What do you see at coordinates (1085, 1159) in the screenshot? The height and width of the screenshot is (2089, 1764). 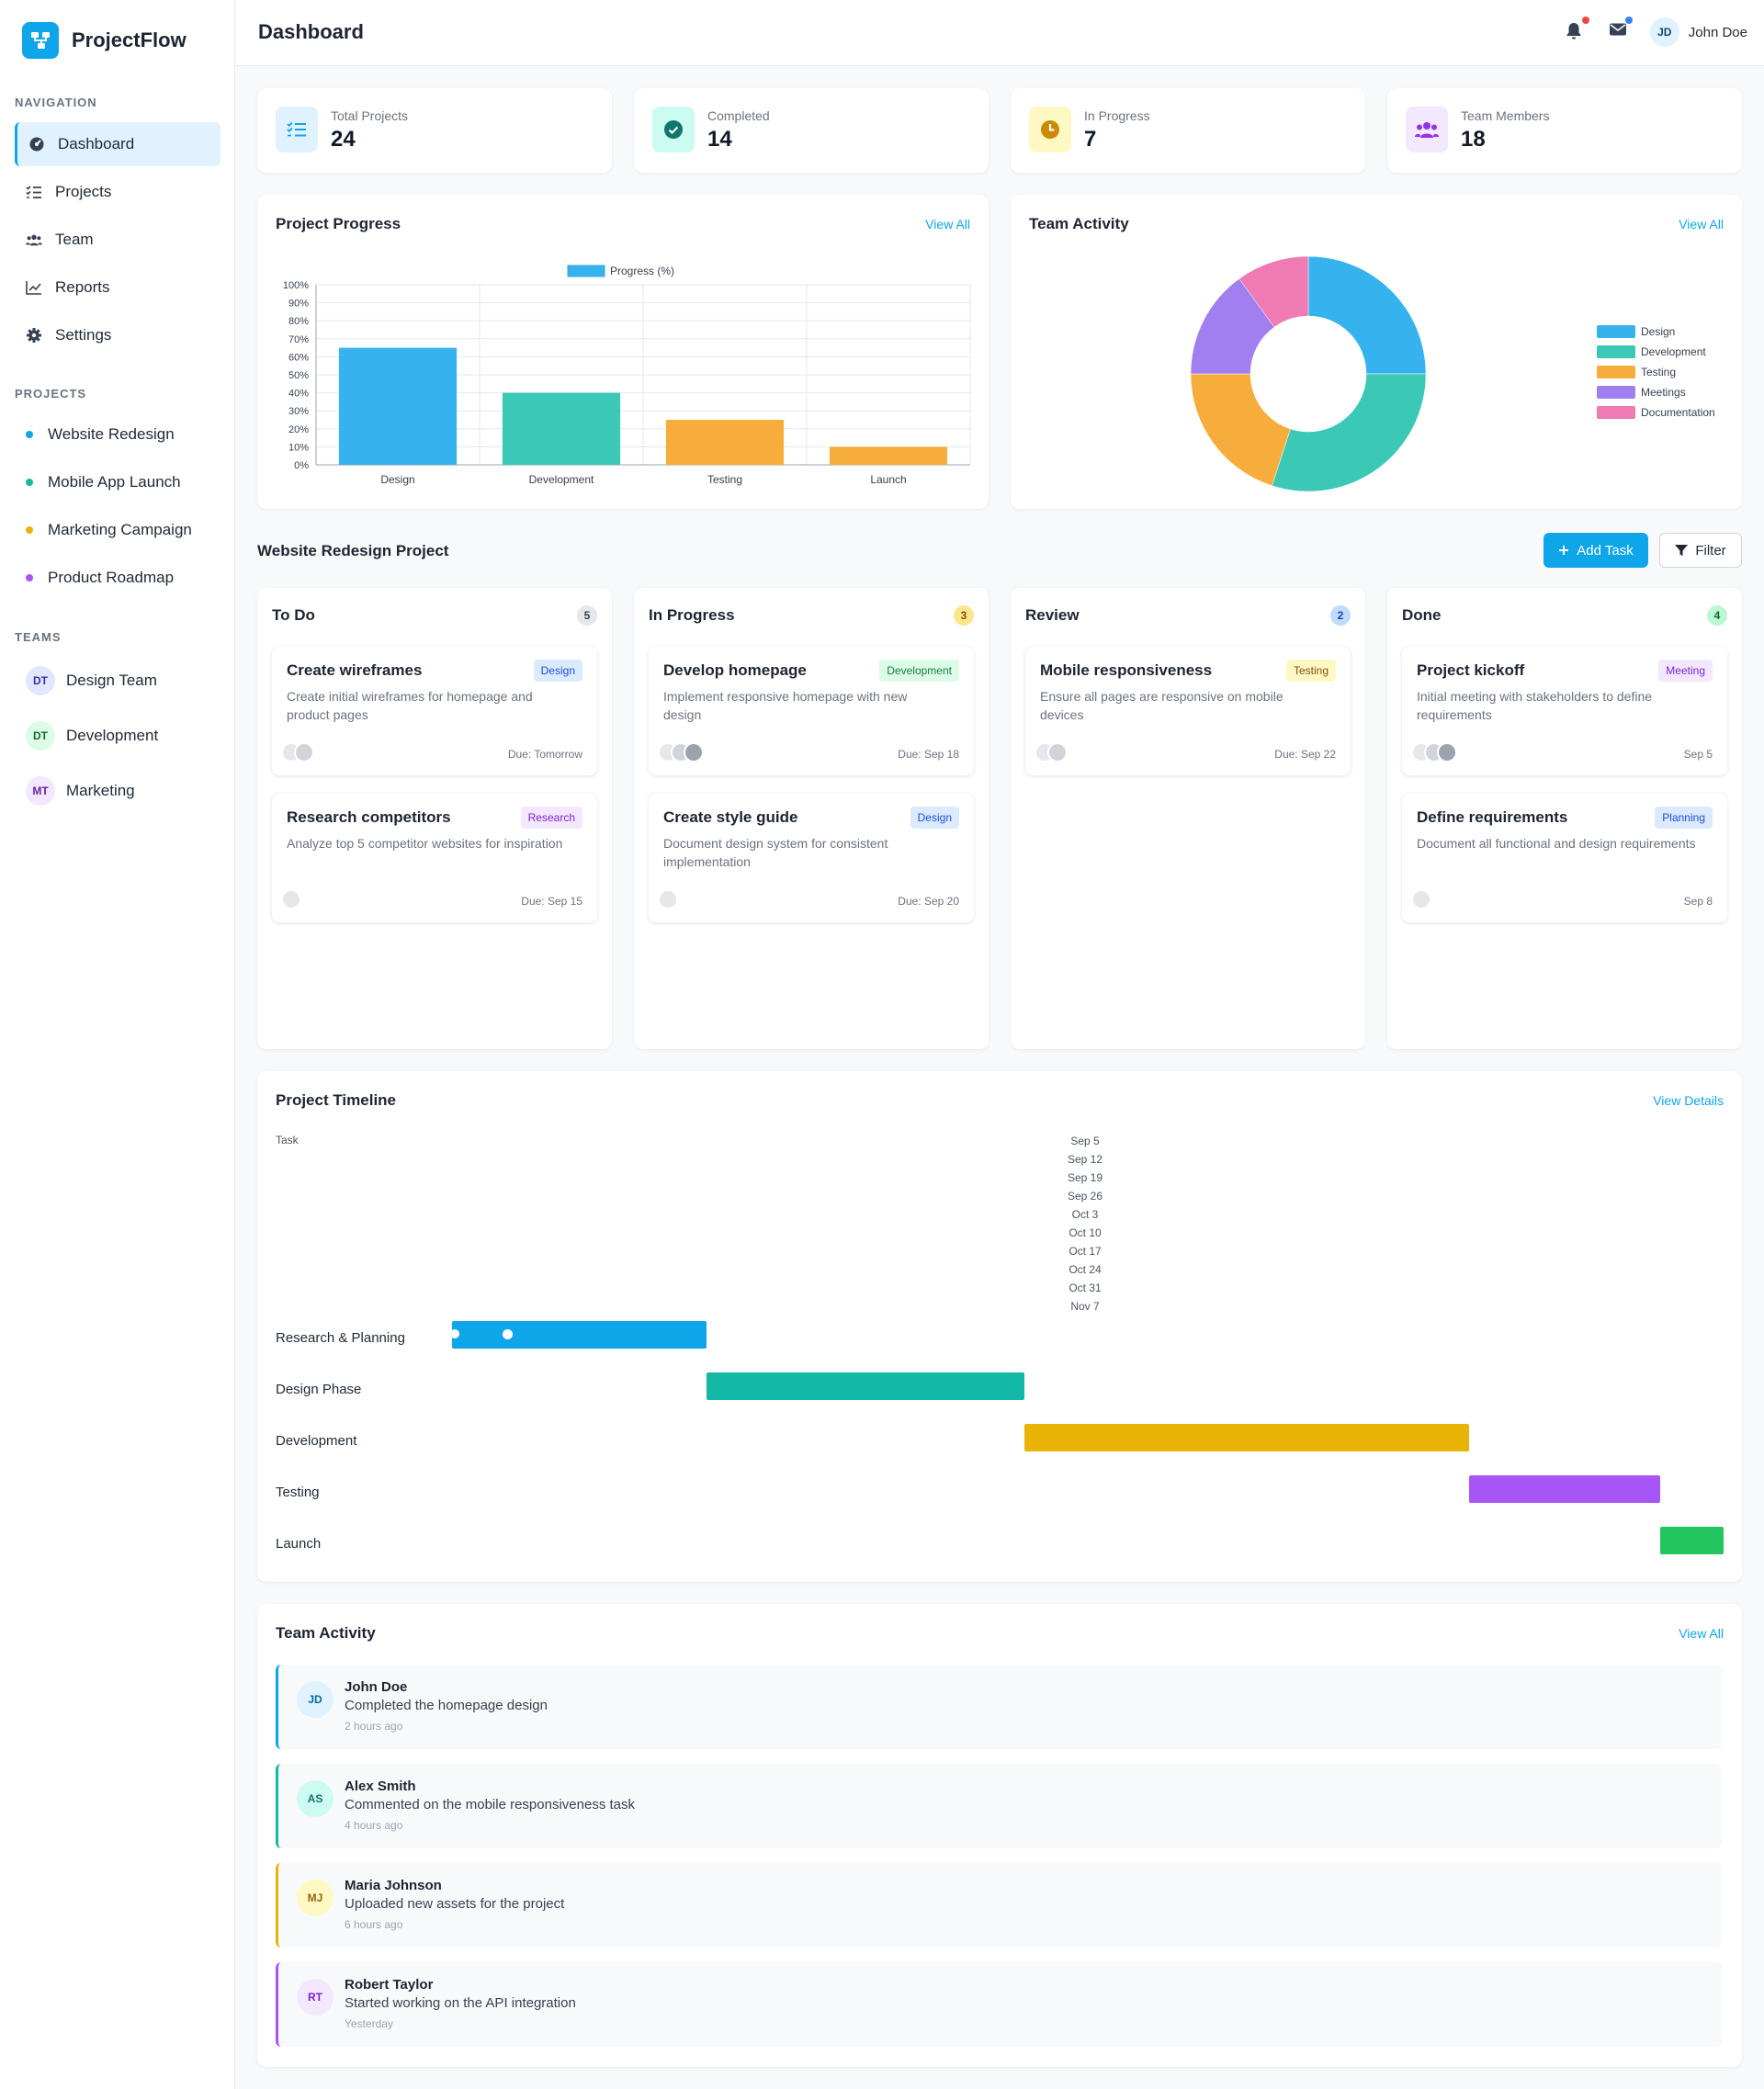 I see `timeline-date: Sep 12` at bounding box center [1085, 1159].